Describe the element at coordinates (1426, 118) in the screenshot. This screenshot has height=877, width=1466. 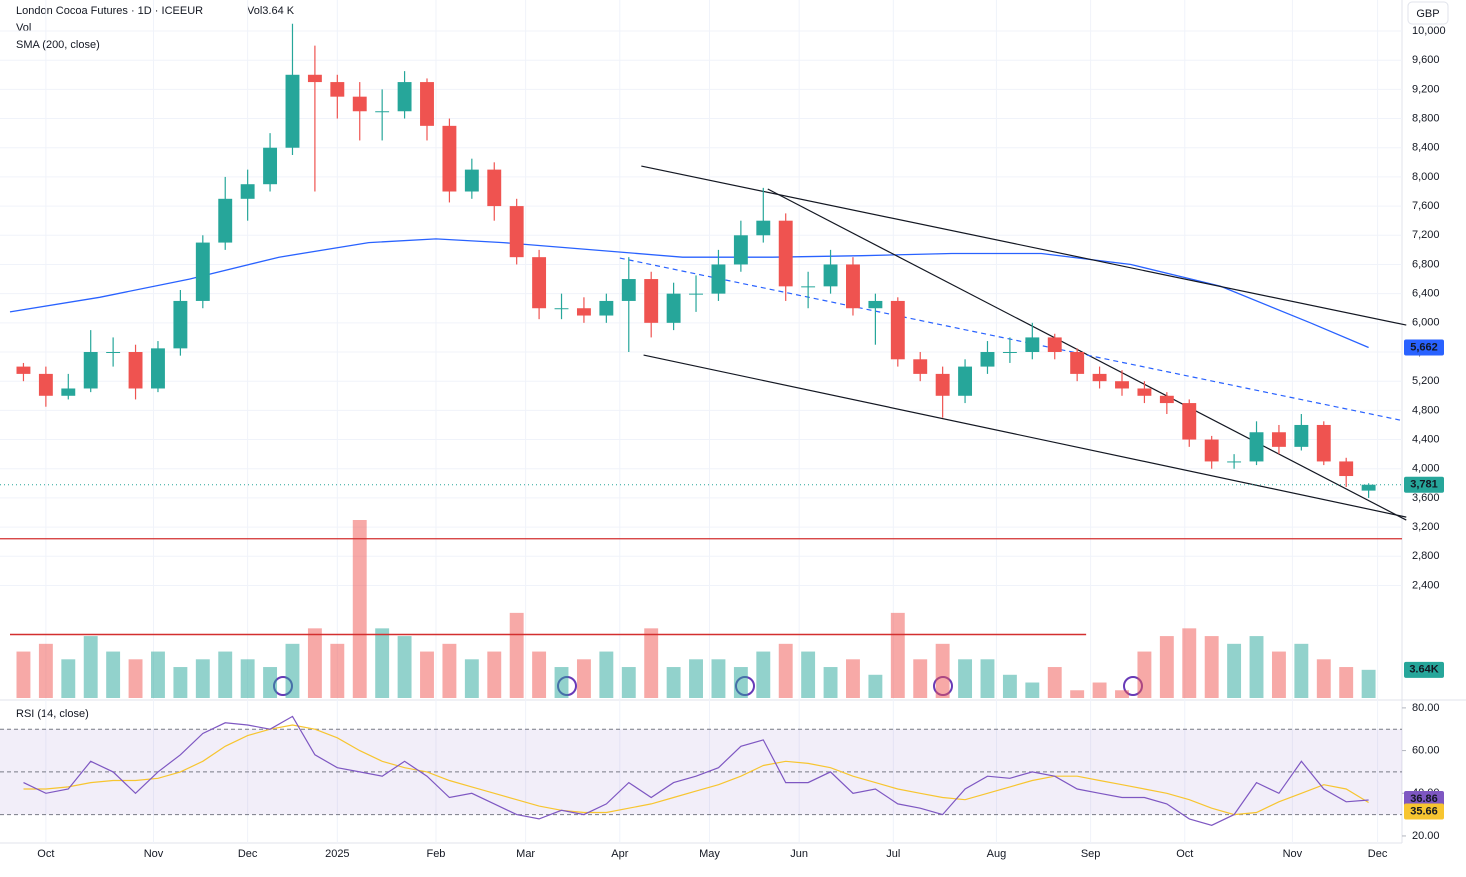
I see `y-tick-label: 8,800` at that location.